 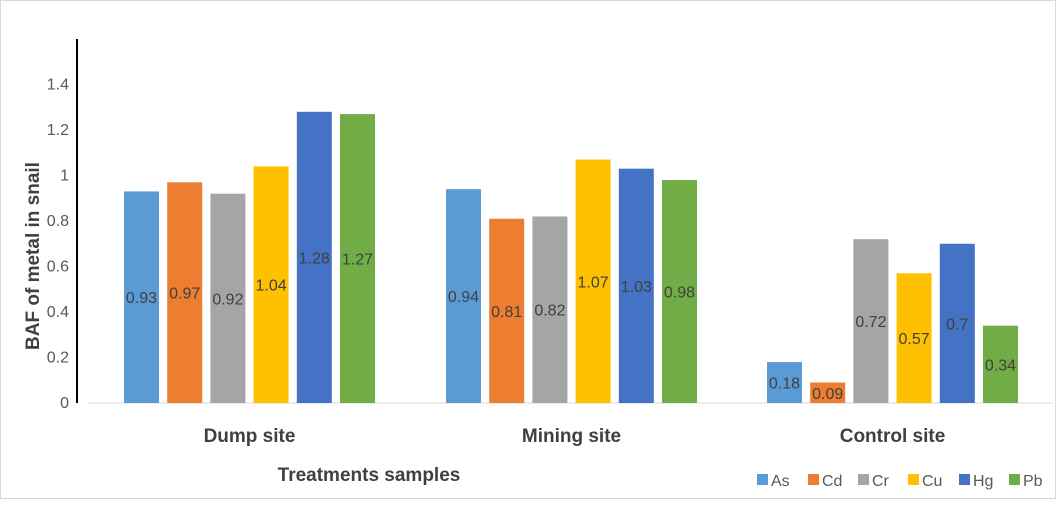 I want to click on y-tick-label: 0.6, so click(x=58, y=267).